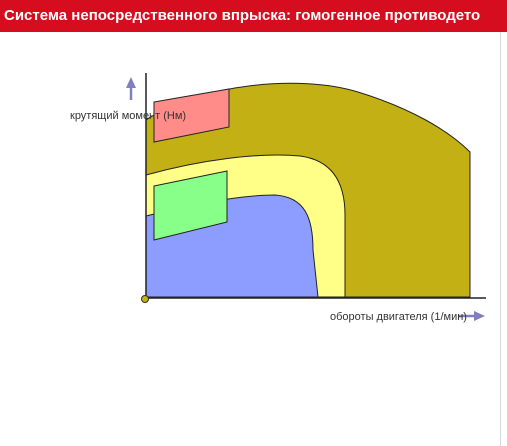  I want to click on divider, so click(500, 239).